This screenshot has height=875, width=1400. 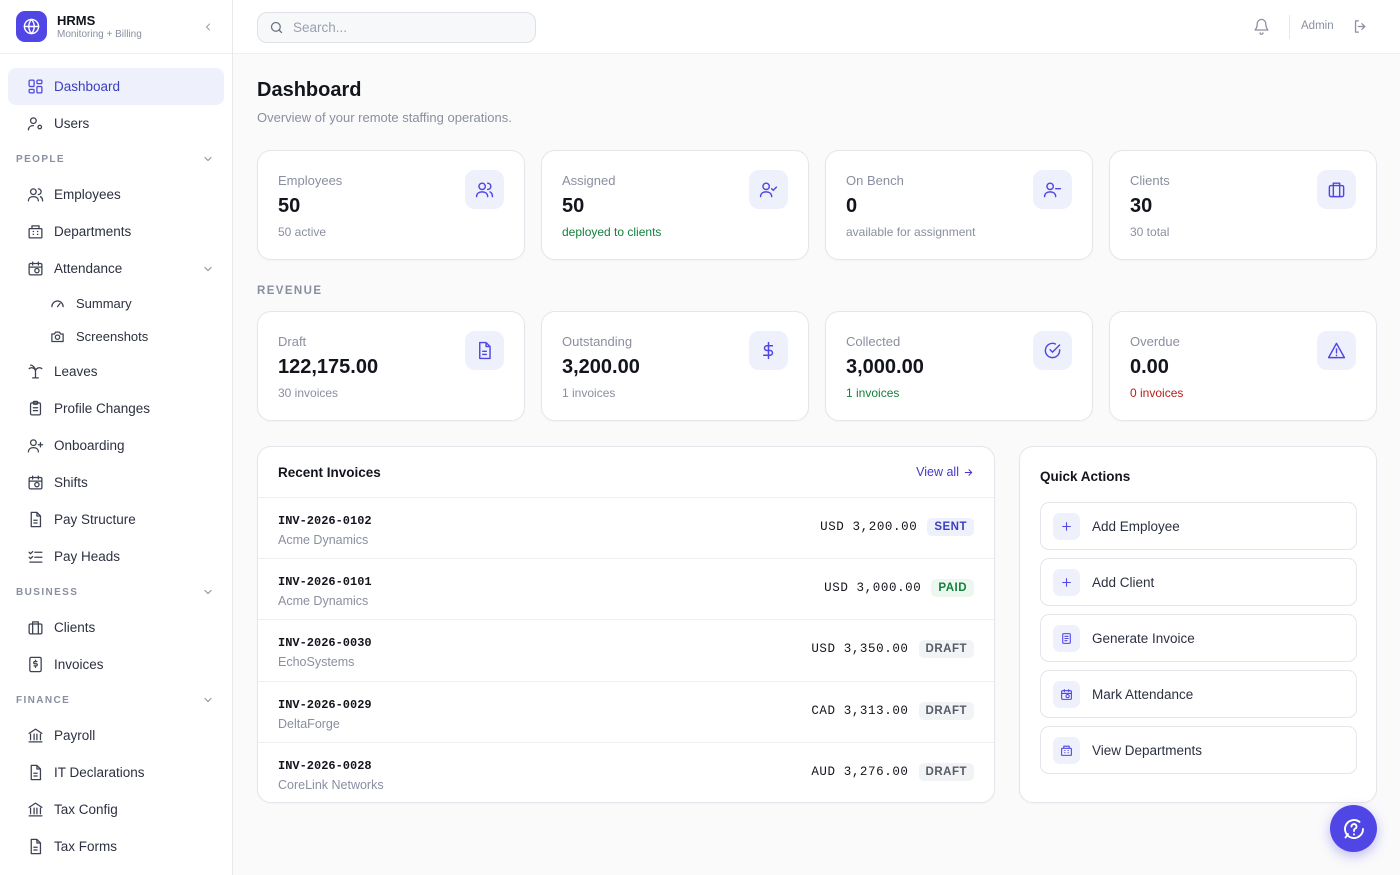 What do you see at coordinates (87, 556) in the screenshot?
I see `sidebar-item-label: Pay Heads` at bounding box center [87, 556].